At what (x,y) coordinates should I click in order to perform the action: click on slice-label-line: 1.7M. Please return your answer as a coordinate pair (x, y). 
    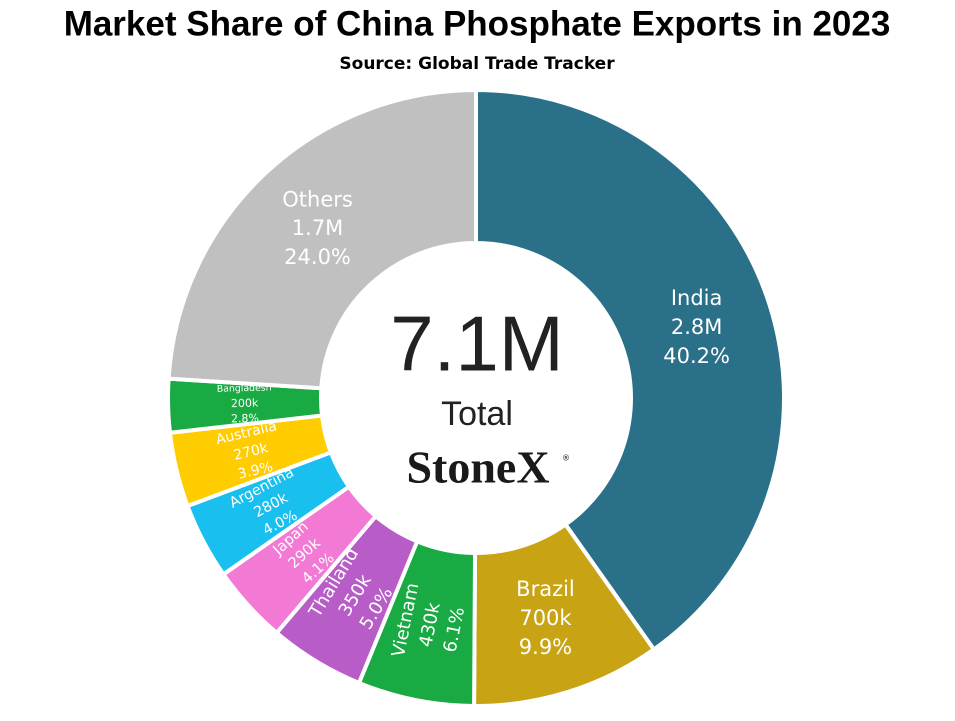
    Looking at the image, I should click on (318, 228).